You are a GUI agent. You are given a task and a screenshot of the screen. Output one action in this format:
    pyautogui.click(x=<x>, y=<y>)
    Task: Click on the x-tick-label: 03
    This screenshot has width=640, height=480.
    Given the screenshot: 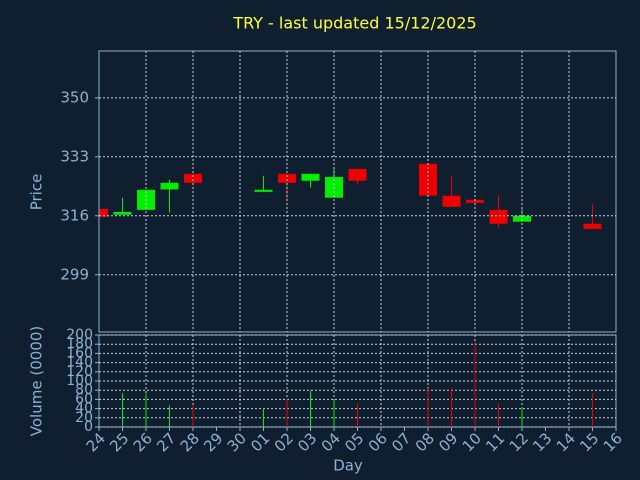 What is the action you would take?
    pyautogui.click(x=307, y=442)
    